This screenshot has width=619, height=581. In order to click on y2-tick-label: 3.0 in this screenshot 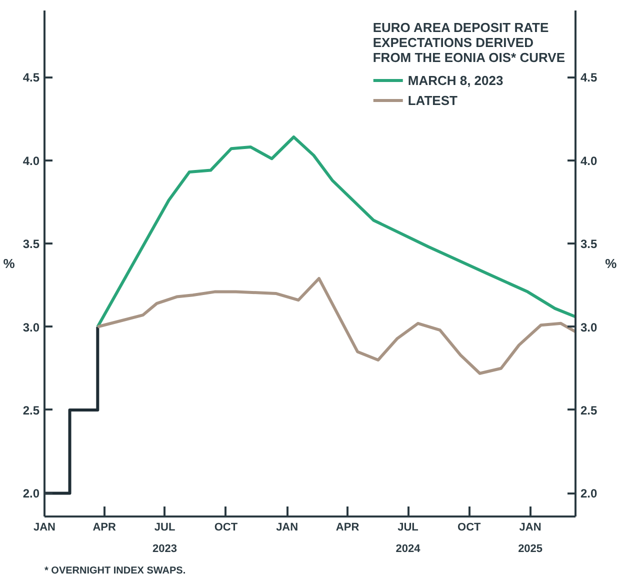, I will do `click(589, 327)`.